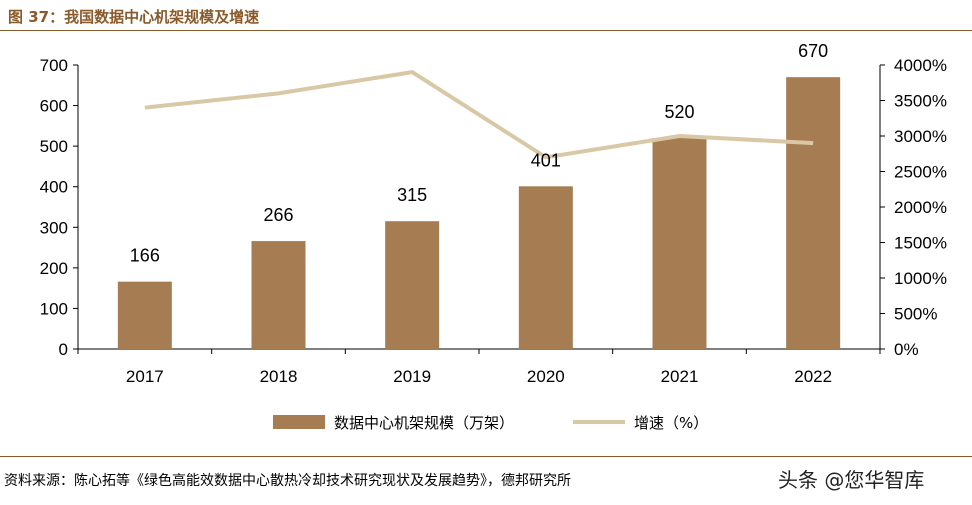 The image size is (972, 505). Describe the element at coordinates (54, 268) in the screenshot. I see `left-tick-label: 200` at that location.